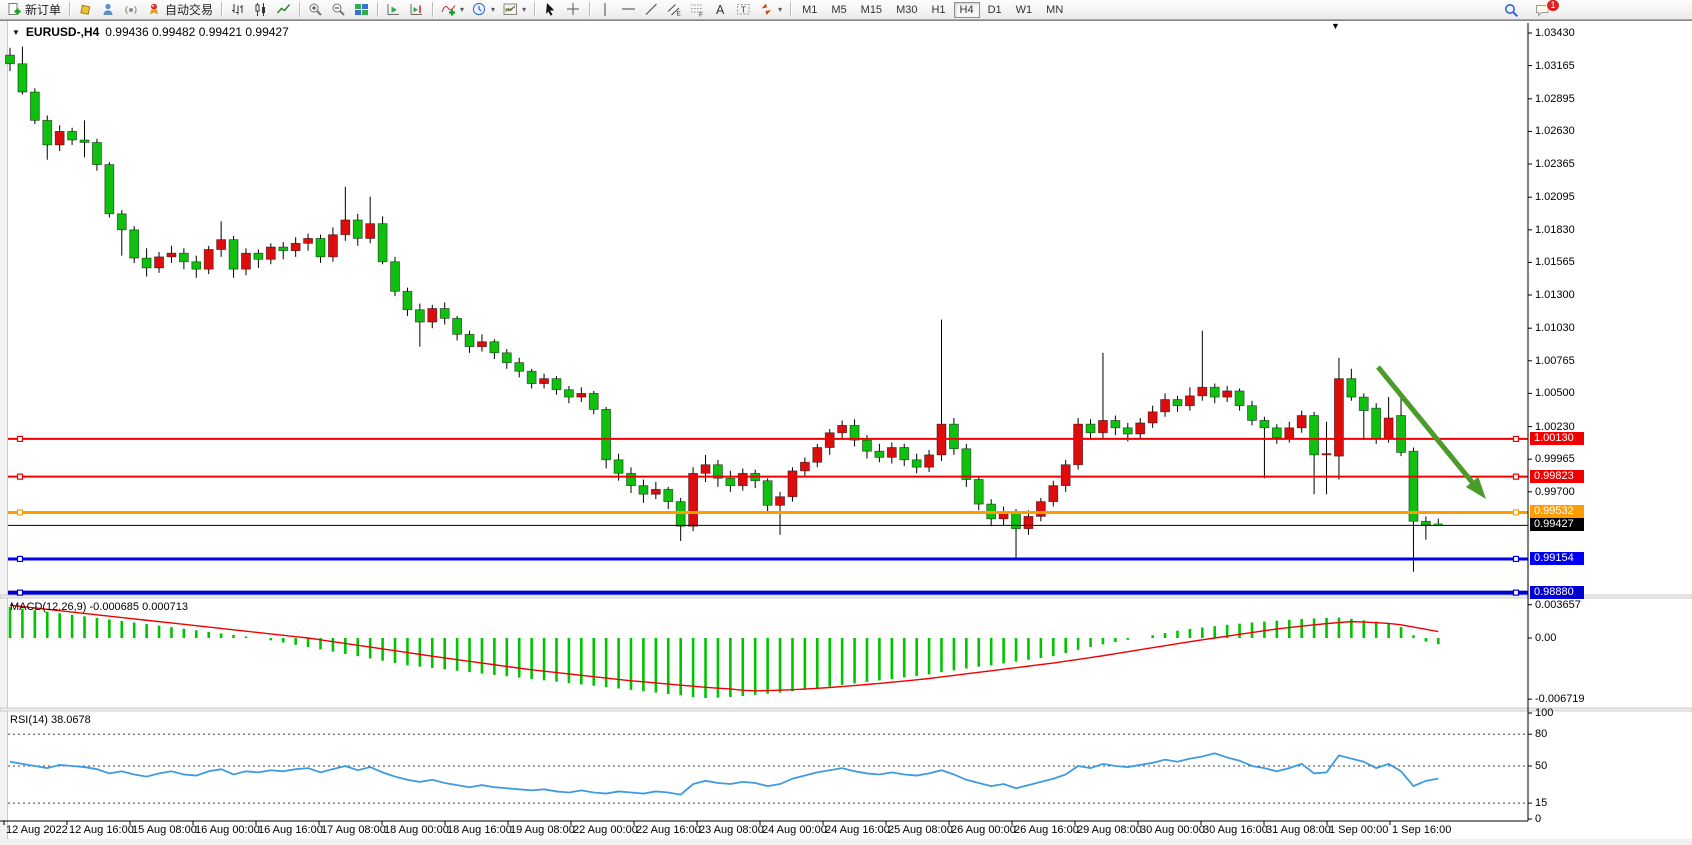  I want to click on svg-text: A, so click(720, 10).